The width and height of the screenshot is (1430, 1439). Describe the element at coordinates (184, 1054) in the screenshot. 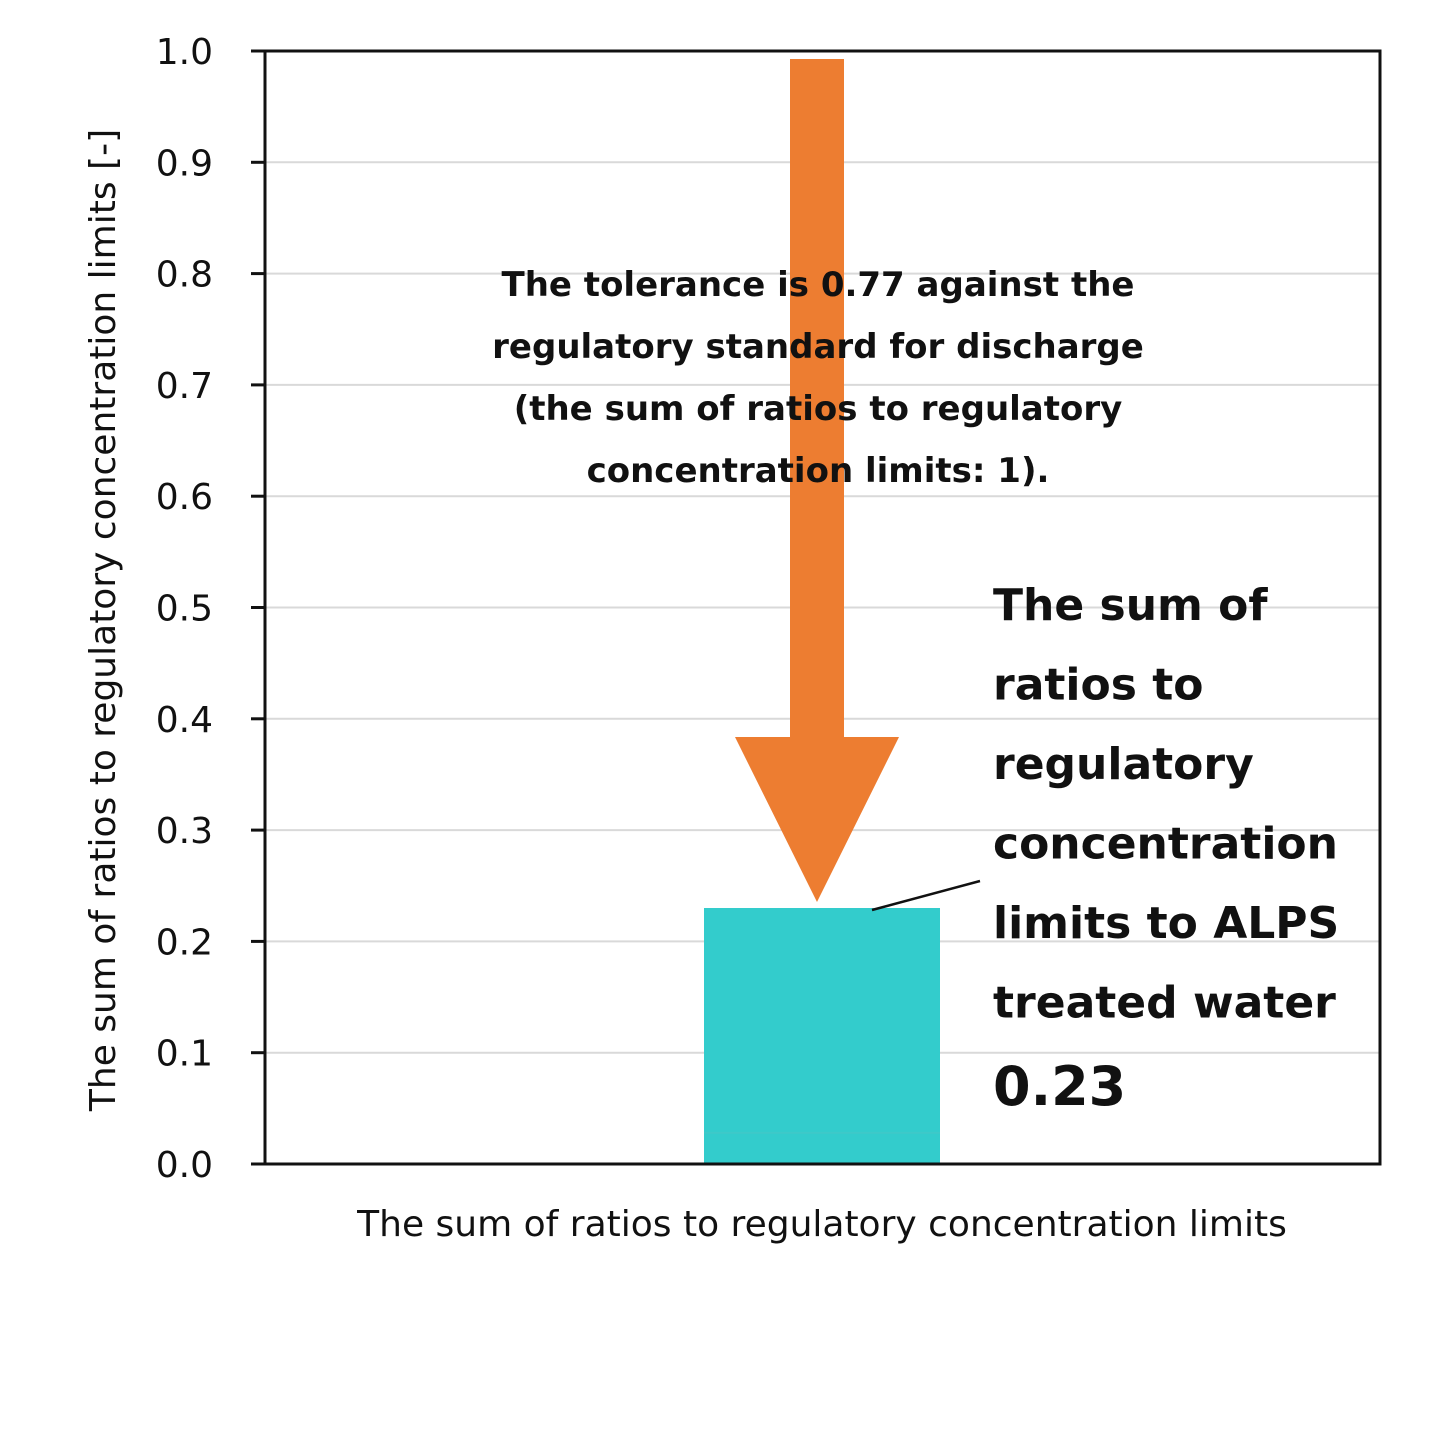

I see `y-tick-label: 0.1` at that location.